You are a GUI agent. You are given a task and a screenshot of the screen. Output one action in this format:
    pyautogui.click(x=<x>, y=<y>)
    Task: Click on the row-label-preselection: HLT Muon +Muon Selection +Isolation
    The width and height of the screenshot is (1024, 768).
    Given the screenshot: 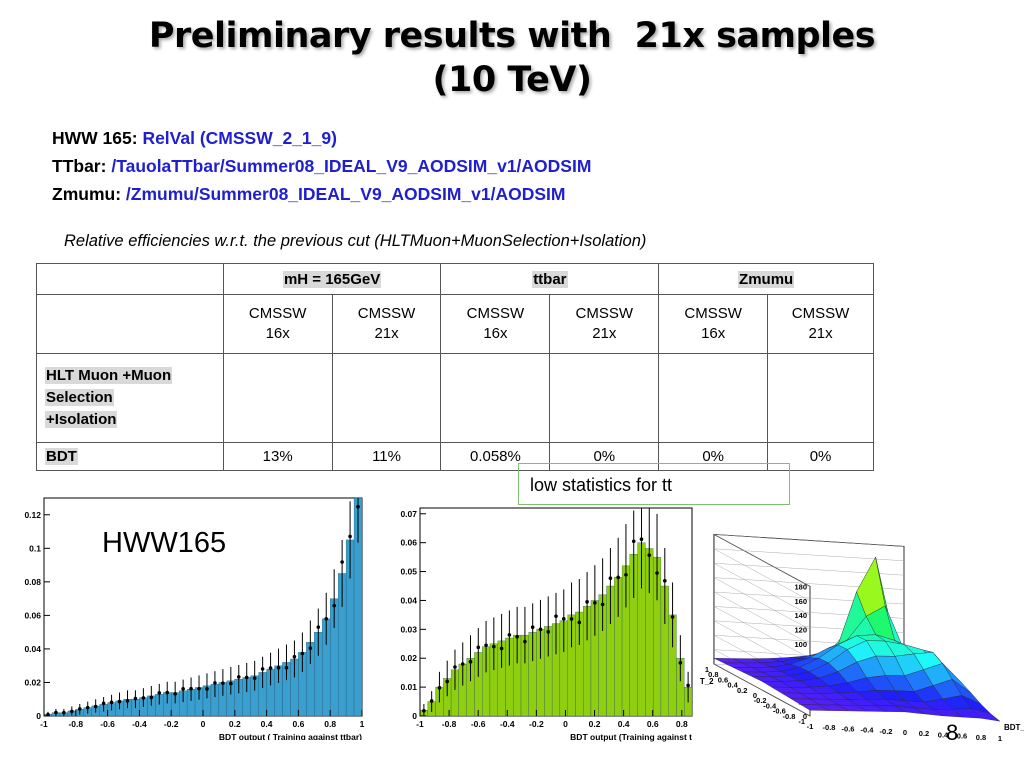 What is the action you would take?
    pyautogui.click(x=130, y=398)
    